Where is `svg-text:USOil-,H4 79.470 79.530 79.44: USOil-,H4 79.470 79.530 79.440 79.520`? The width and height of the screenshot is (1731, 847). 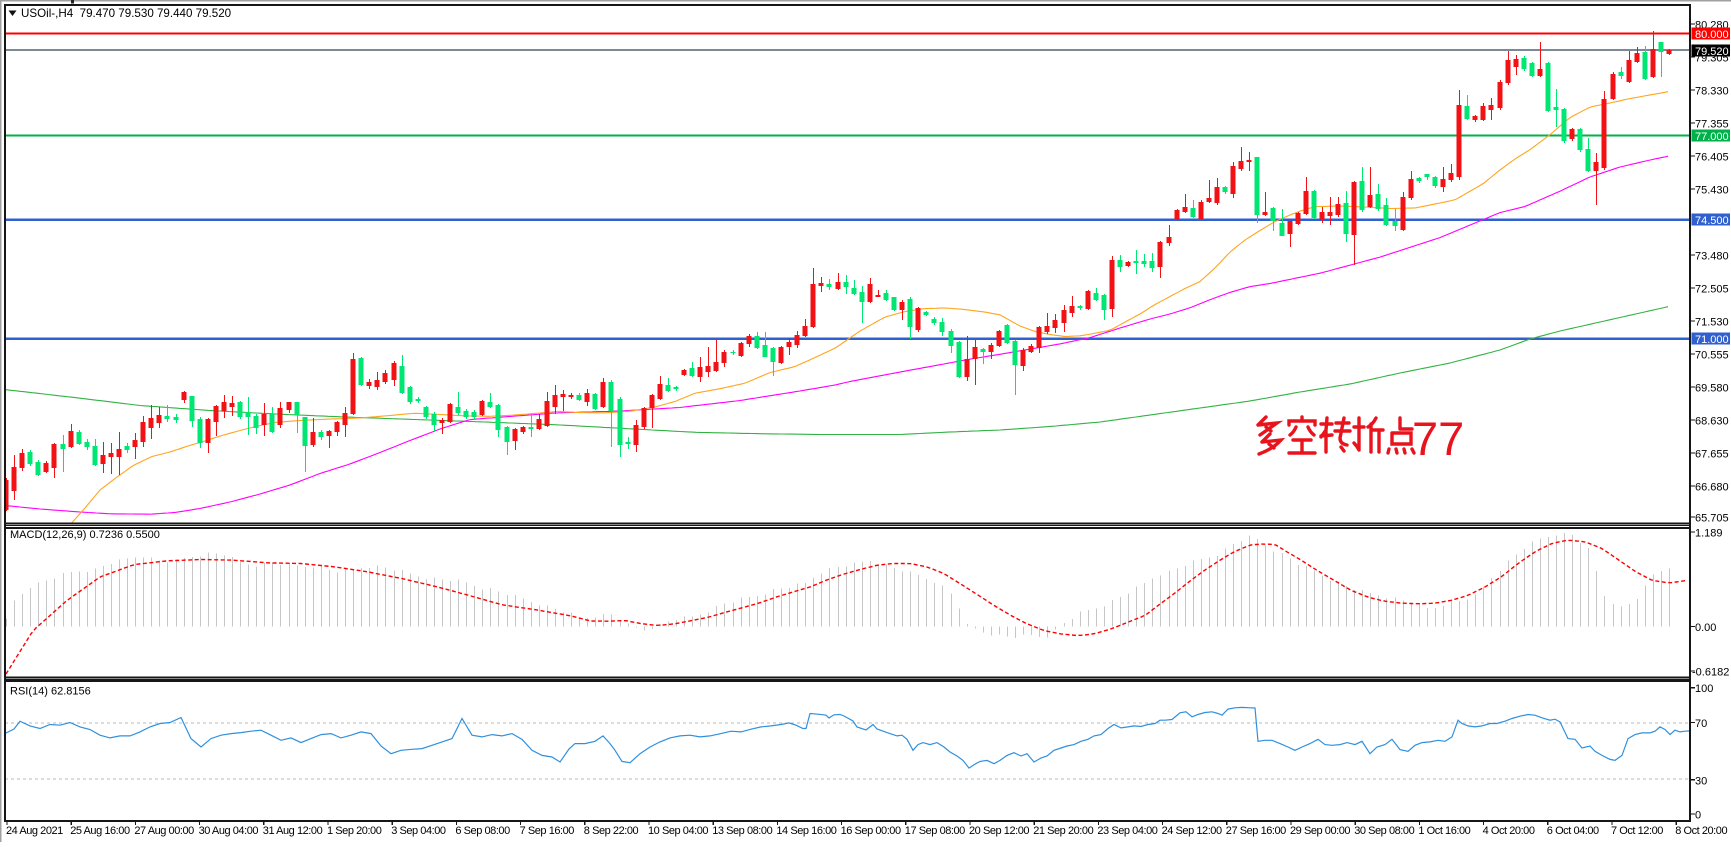 svg-text:USOil-,H4 79.470 79.530 79.44: USOil-,H4 79.470 79.530 79.440 79.520 is located at coordinates (126, 13).